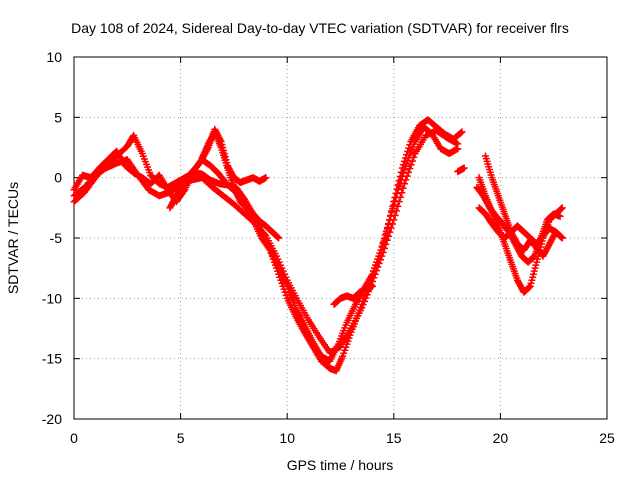 The width and height of the screenshot is (640, 480). Describe the element at coordinates (52, 419) in the screenshot. I see `y-tick-label: -20` at that location.